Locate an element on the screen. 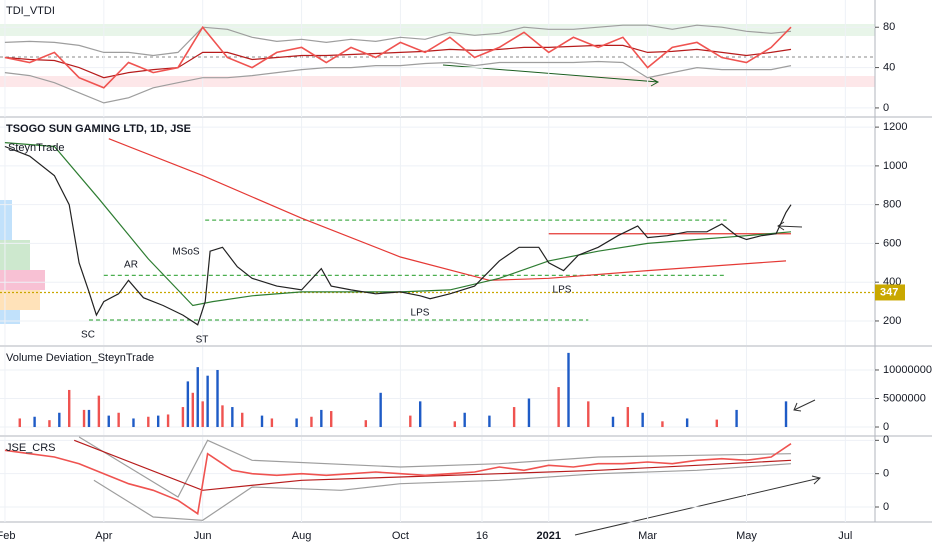 The width and height of the screenshot is (932, 550). annotation: AR is located at coordinates (131, 265).